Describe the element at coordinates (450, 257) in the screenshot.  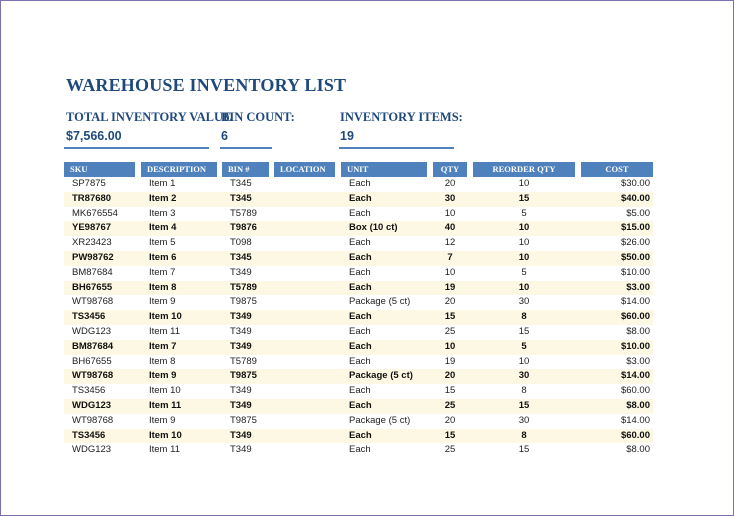
I see `table-cell: 7` at that location.